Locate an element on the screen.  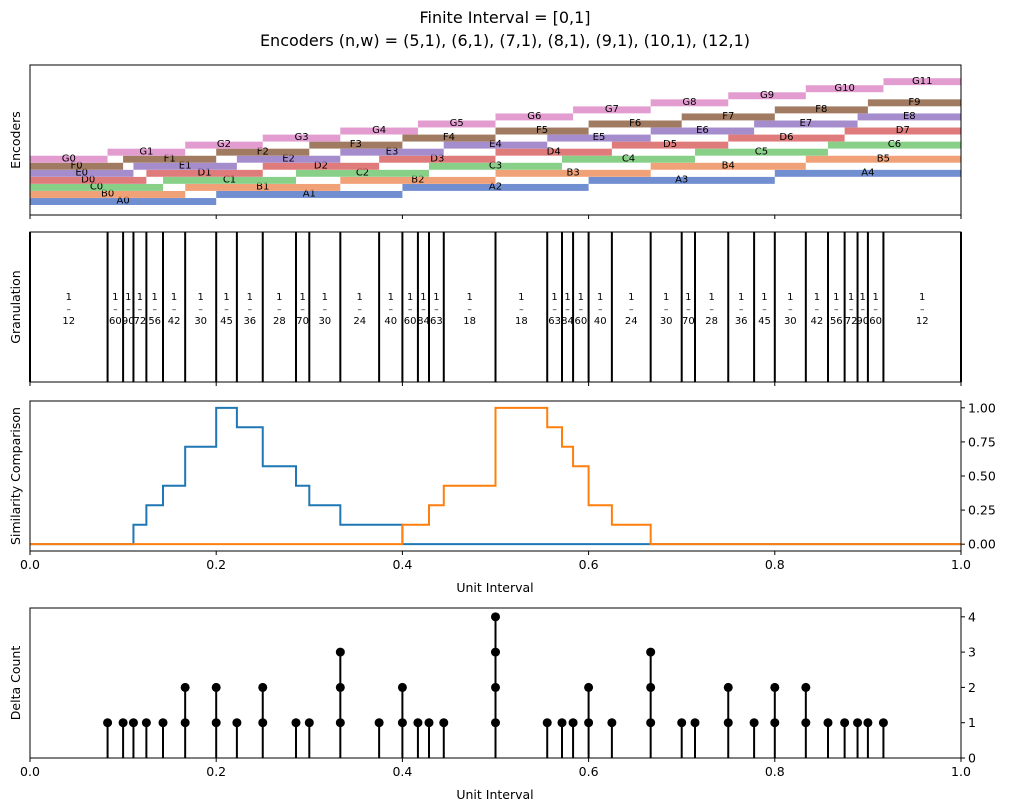
encoder-bar-label: G4 is located at coordinates (379, 130).